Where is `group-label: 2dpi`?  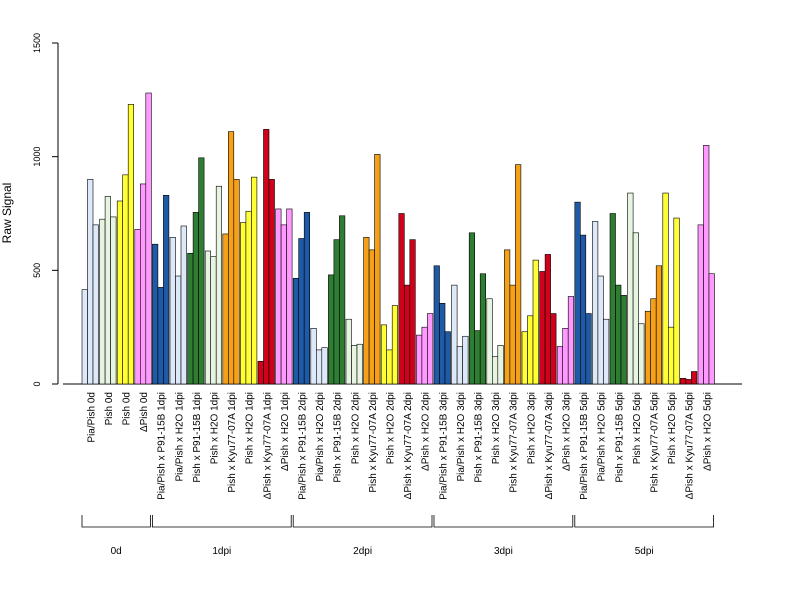
group-label: 2dpi is located at coordinates (362, 551).